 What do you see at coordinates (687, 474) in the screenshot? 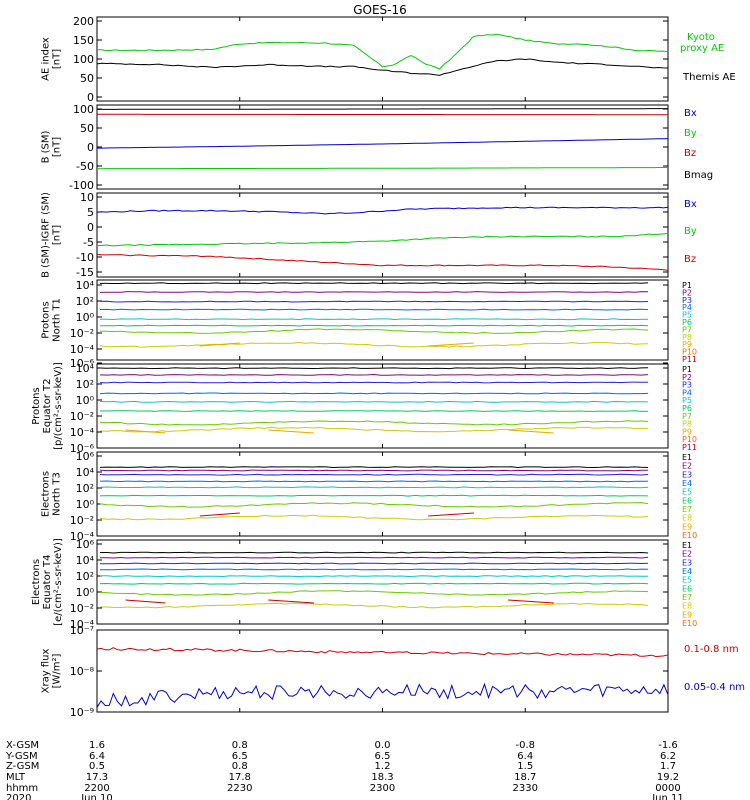
I see `legend-en-E3: E3` at bounding box center [687, 474].